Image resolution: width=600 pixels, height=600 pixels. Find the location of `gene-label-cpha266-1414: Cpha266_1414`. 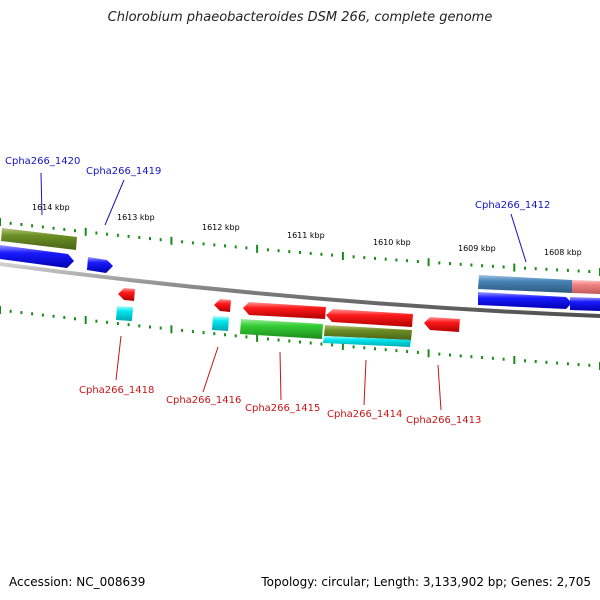

gene-label-cpha266-1414: Cpha266_1414 is located at coordinates (364, 414).